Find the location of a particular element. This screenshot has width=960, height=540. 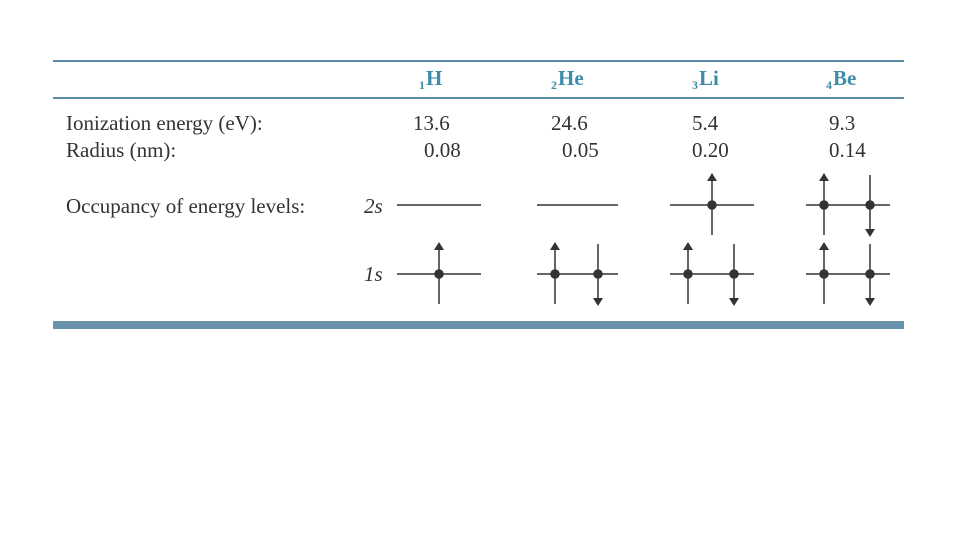

ionization-value-li: 5.4 is located at coordinates (705, 123).